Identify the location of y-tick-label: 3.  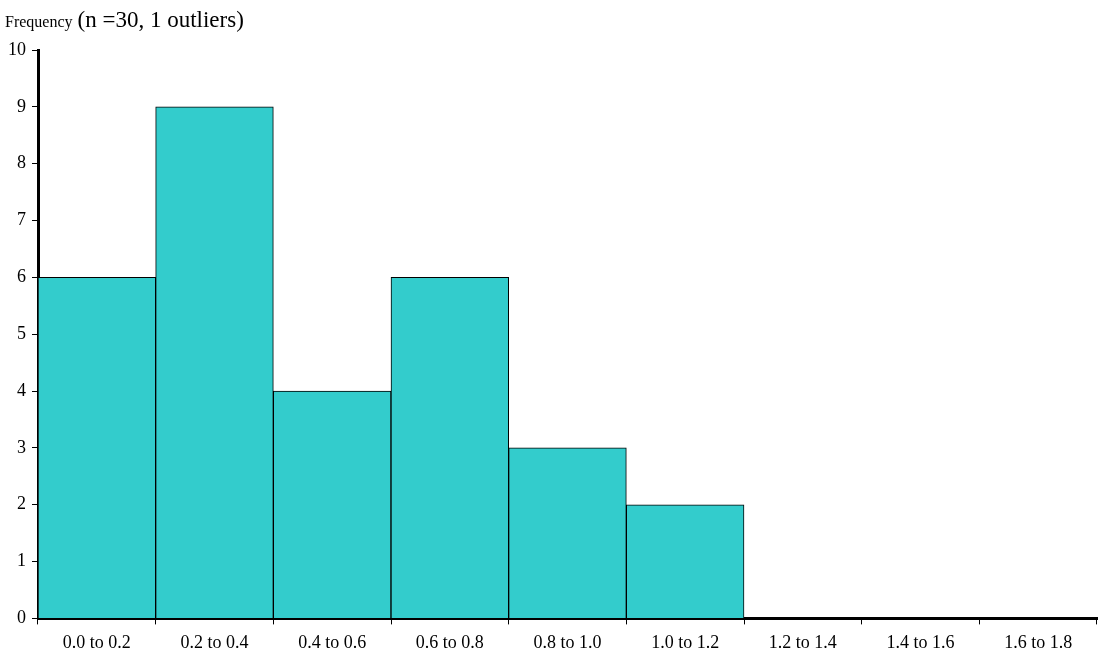
(21, 446).